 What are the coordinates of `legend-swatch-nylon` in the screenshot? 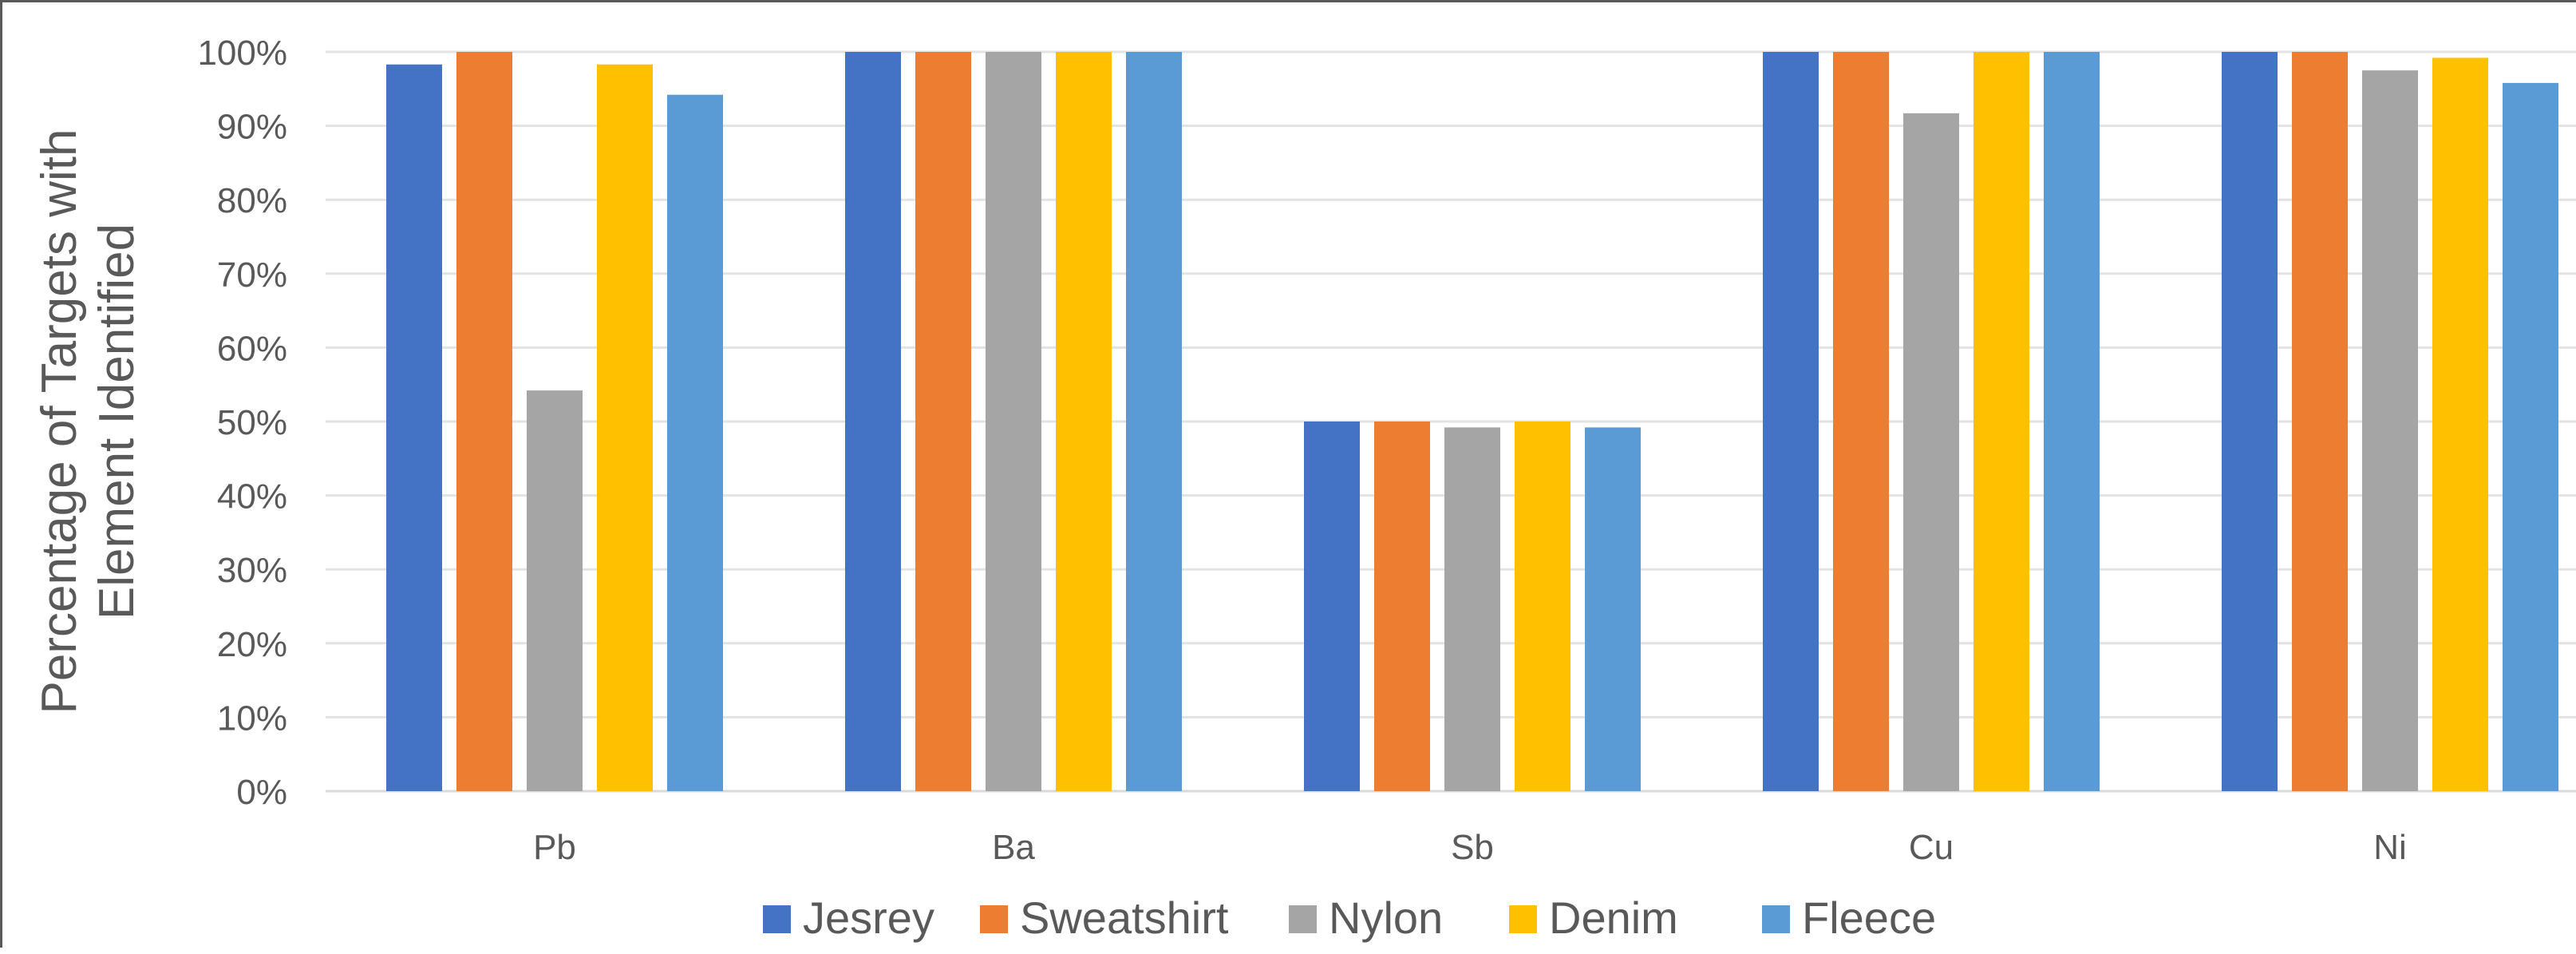 It's located at (1303, 919).